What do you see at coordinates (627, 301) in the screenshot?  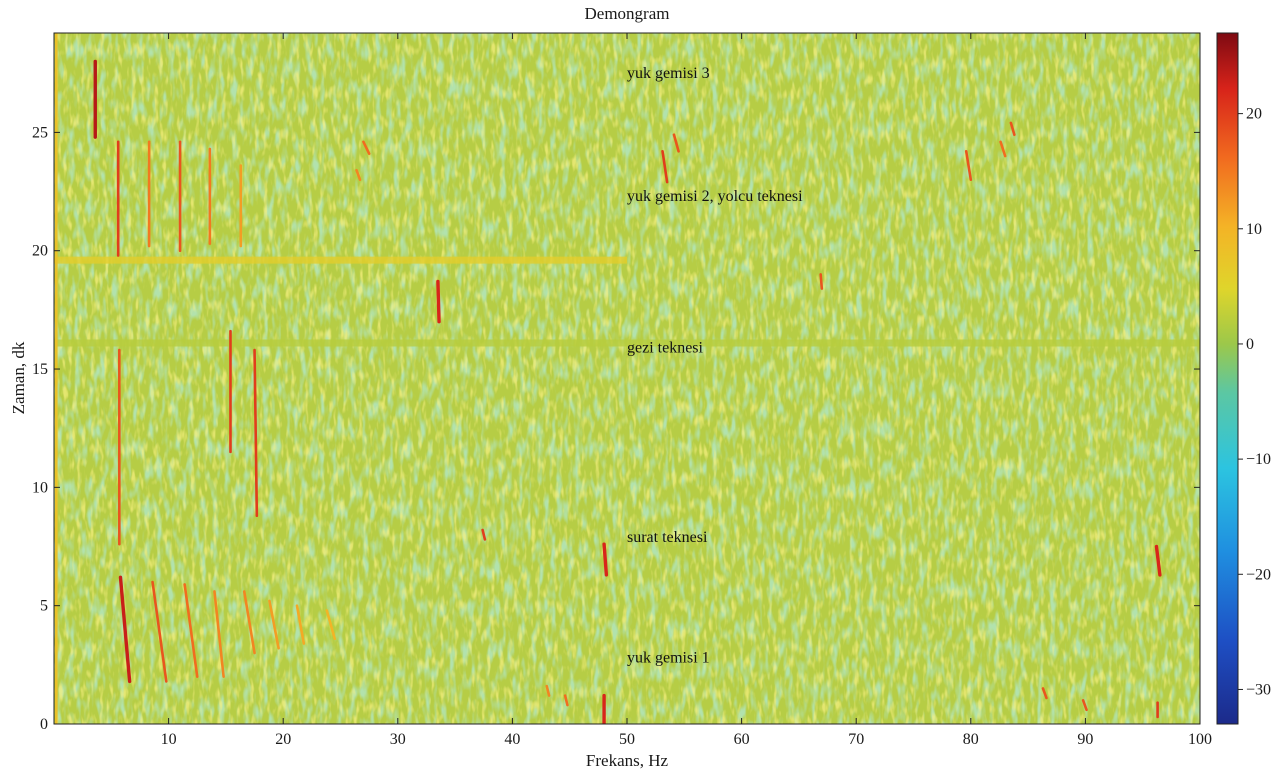 I see `horizontal-bands` at bounding box center [627, 301].